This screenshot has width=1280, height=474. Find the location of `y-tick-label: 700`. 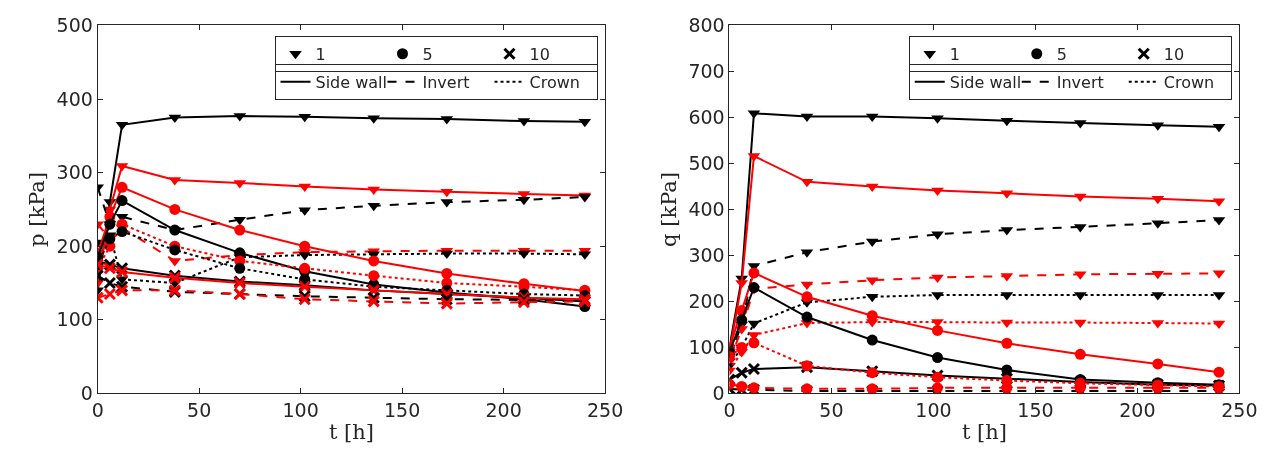

y-tick-label: 700 is located at coordinates (706, 71).